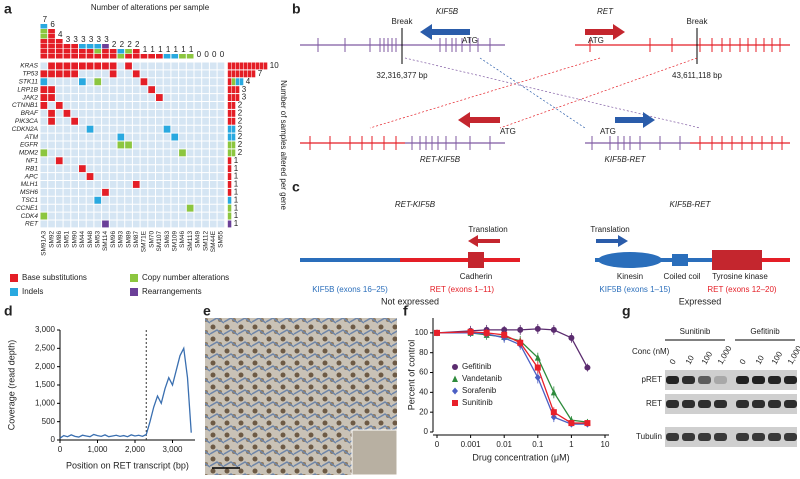 The width and height of the screenshot is (800, 479). I want to click on gene-label: RB1, so click(31, 168).